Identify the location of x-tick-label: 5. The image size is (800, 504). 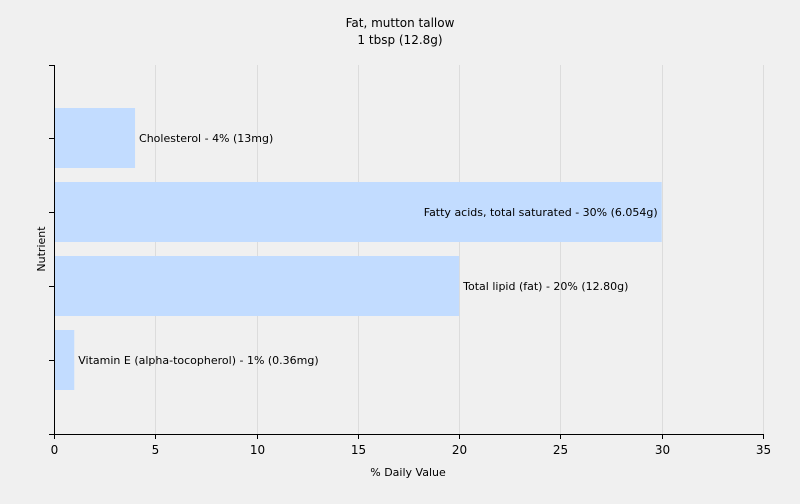
(156, 450).